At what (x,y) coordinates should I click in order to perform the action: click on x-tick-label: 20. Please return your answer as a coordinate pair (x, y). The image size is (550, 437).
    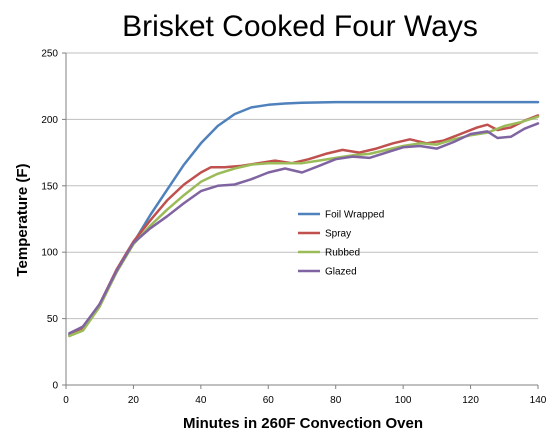
    Looking at the image, I should click on (134, 400).